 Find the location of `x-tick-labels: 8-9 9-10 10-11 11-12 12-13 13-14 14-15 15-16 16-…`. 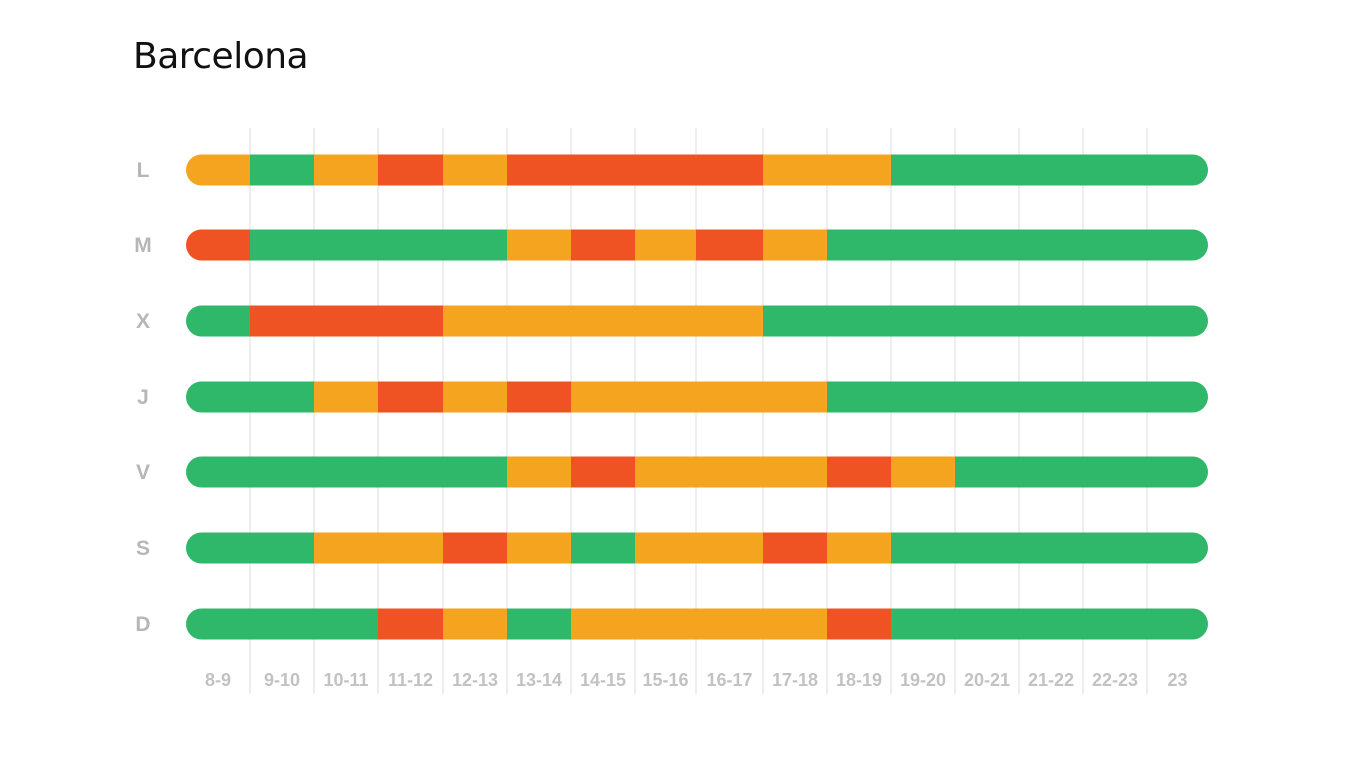

x-tick-labels: 8-9 9-10 10-11 11-12 12-13 13-14 14-15 15-16 16-… is located at coordinates (696, 680).